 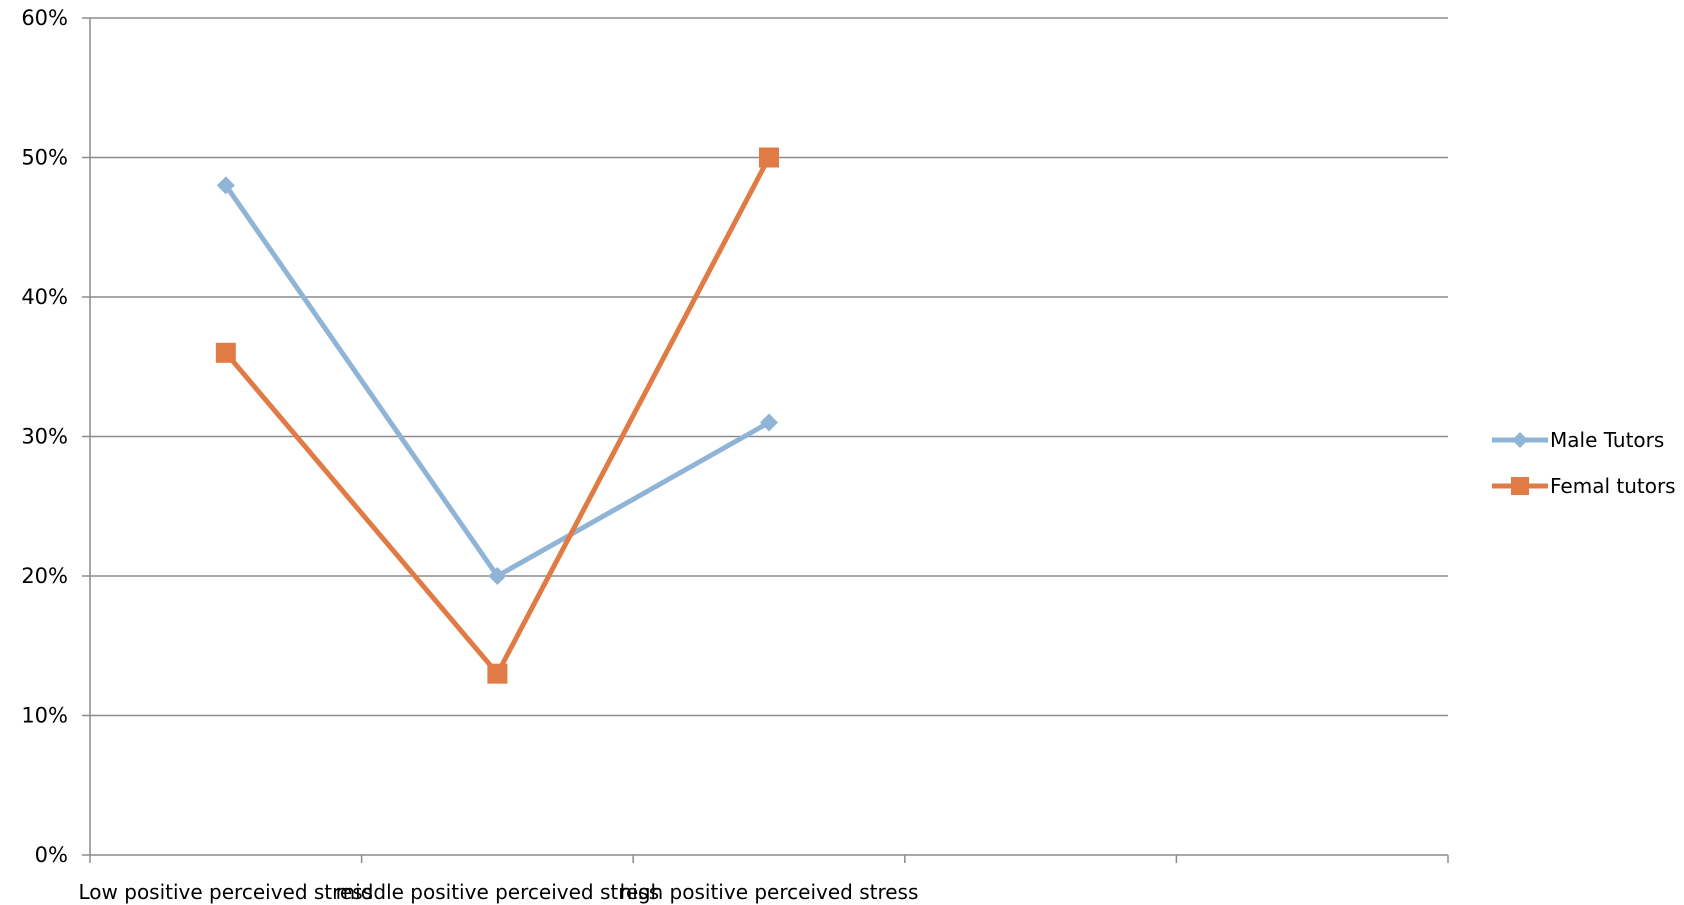 What do you see at coordinates (1520, 486) in the screenshot?
I see `legend-marker-square` at bounding box center [1520, 486].